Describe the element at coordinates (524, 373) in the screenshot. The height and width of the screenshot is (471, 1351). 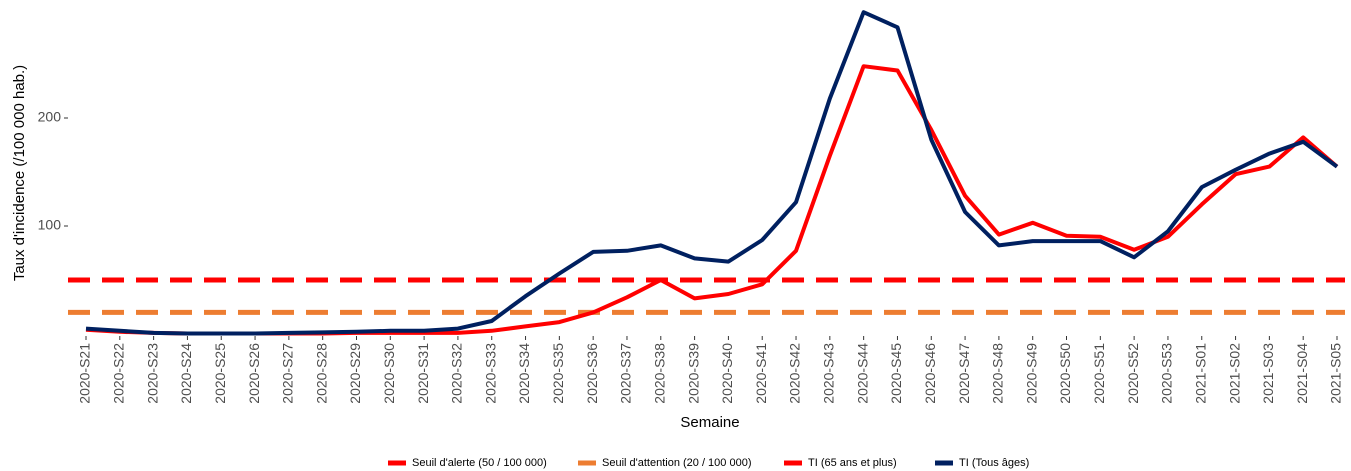
I see `x-tick-label: 2020-S34` at that location.